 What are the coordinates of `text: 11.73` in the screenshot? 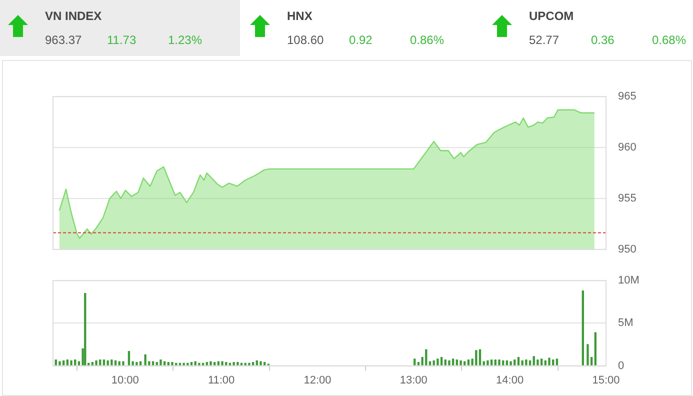 It's located at (121, 40).